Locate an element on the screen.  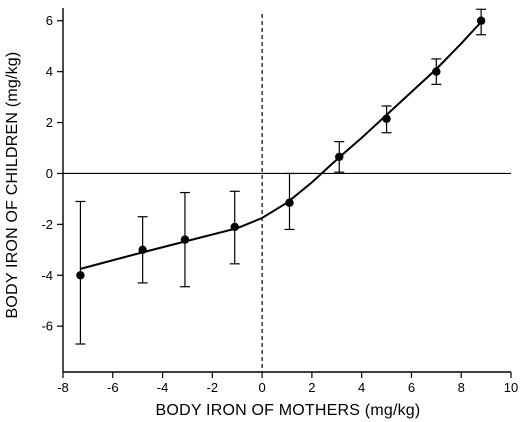
x-tick-label: 10 is located at coordinates (511, 387).